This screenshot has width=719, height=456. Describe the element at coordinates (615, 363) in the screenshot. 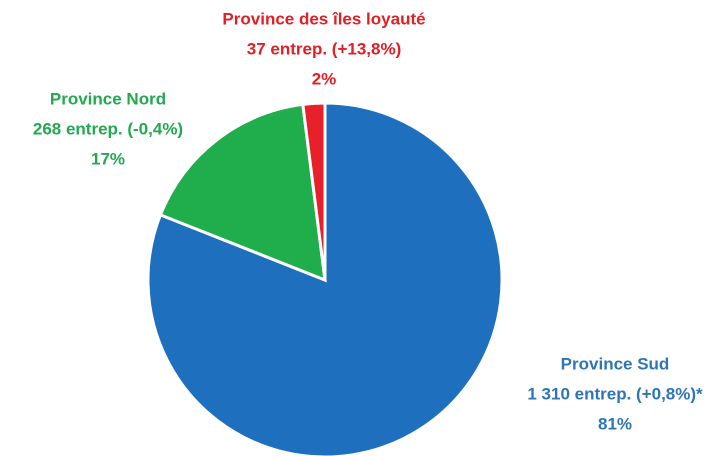

I see `slice-label: Province Sud` at that location.